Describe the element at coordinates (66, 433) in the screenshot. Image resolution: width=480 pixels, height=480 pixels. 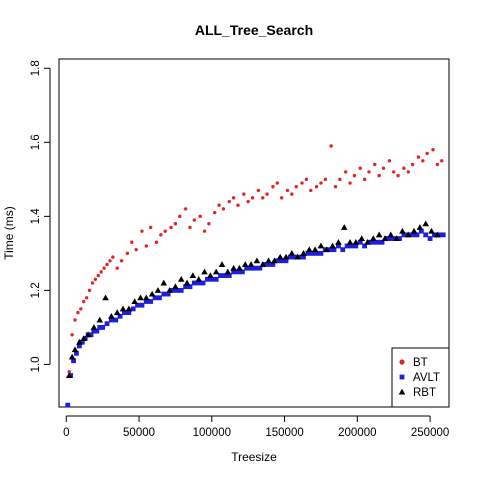
I see `x-tick-label: 0` at that location.